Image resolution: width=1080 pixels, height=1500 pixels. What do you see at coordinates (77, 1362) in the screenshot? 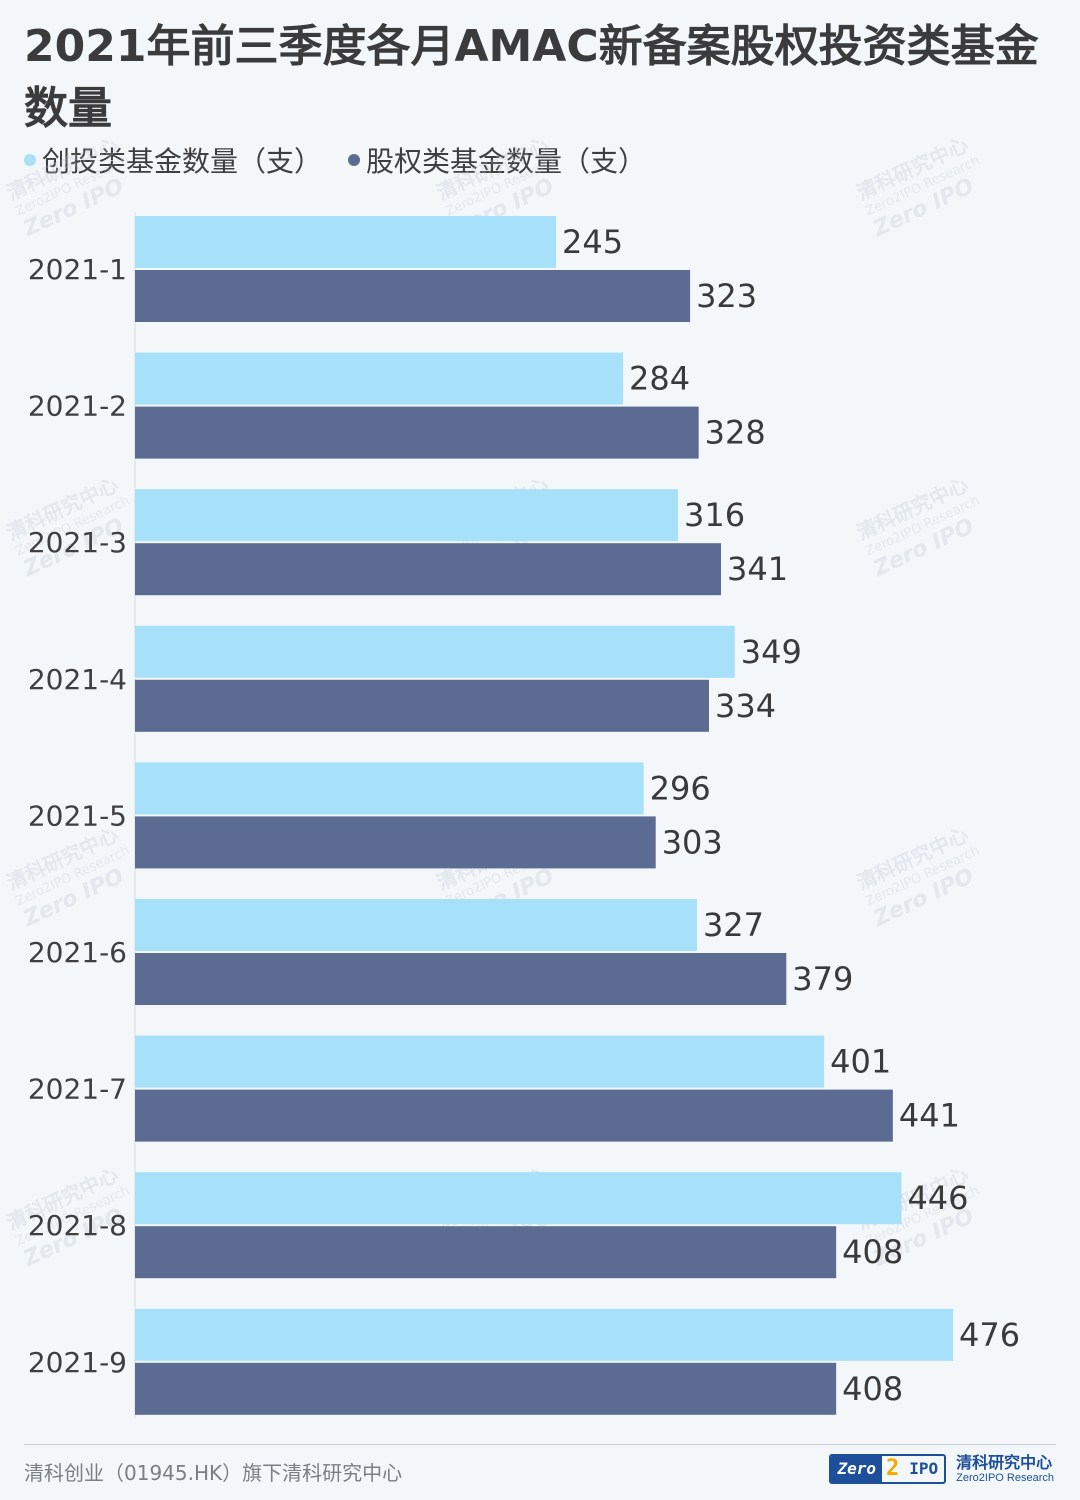
I see `category-tick-label: 2021-9` at bounding box center [77, 1362].